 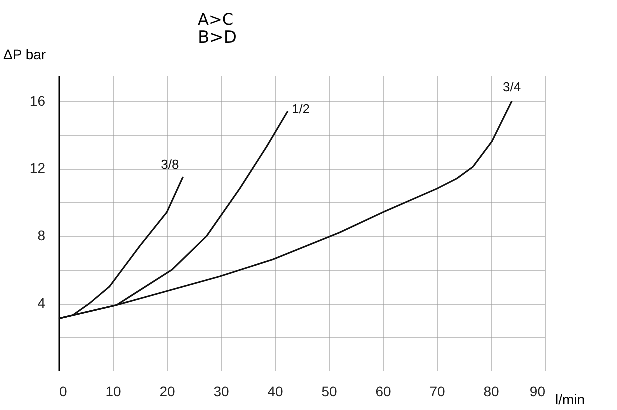 What do you see at coordinates (114, 392) in the screenshot?
I see `x-tick-label: 10` at bounding box center [114, 392].